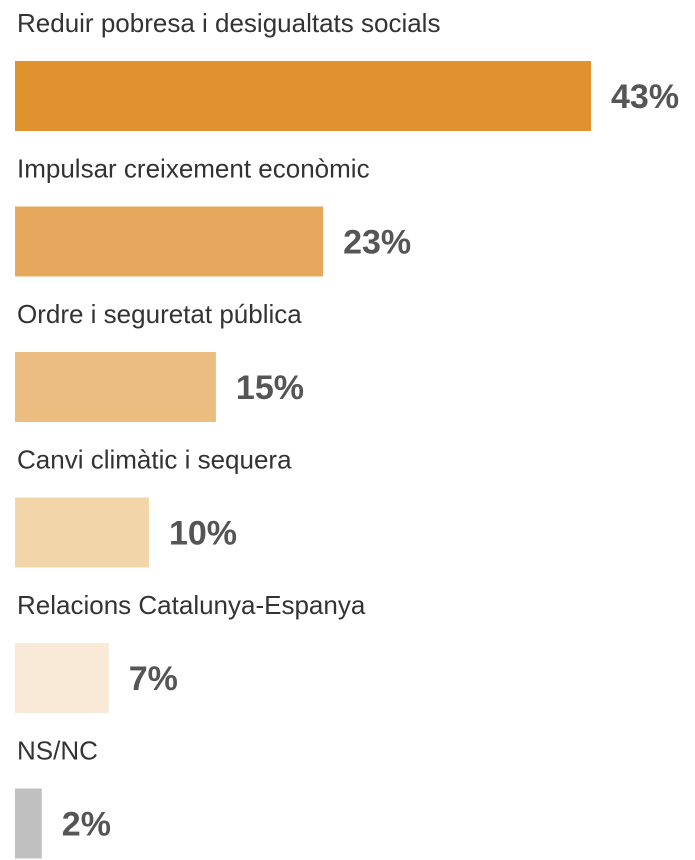 Image resolution: width=695 pixels, height=860 pixels. What do you see at coordinates (153, 679) in the screenshot?
I see `value-label: 7%` at bounding box center [153, 679].